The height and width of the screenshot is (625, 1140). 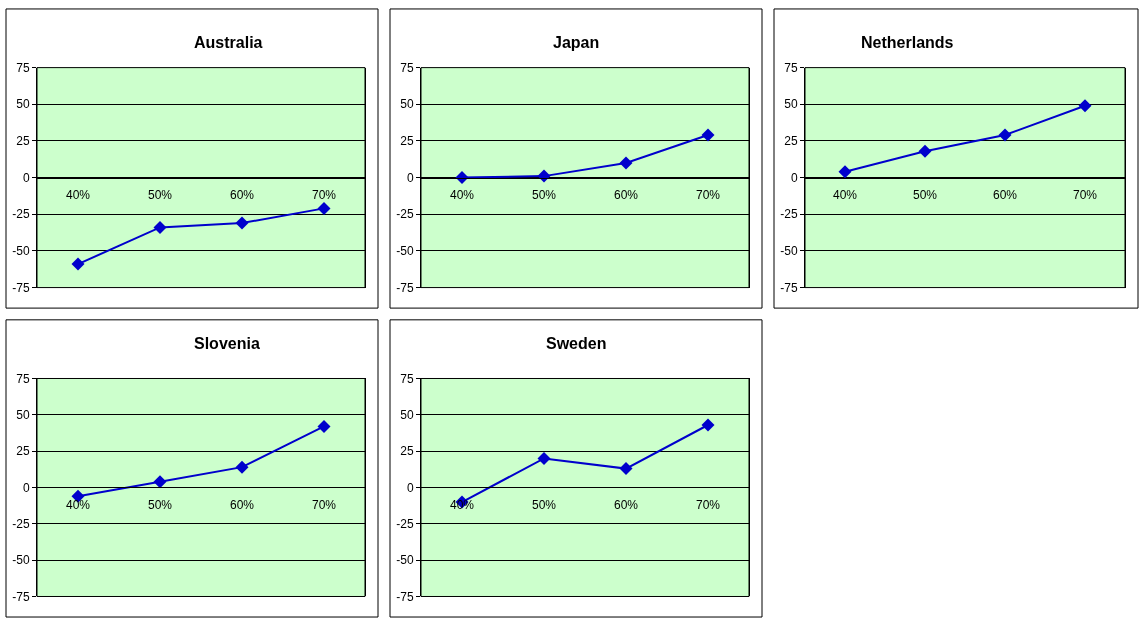 What do you see at coordinates (576, 343) in the screenshot?
I see `chart-title: Sweden` at bounding box center [576, 343].